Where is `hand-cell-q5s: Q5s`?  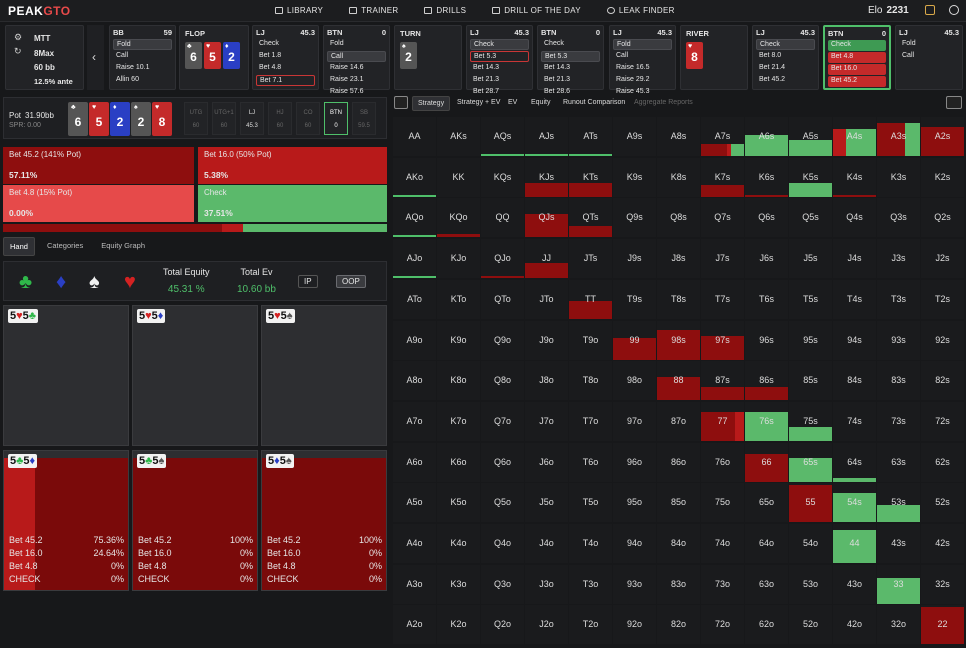 hand-cell-q5s: Q5s is located at coordinates (810, 218).